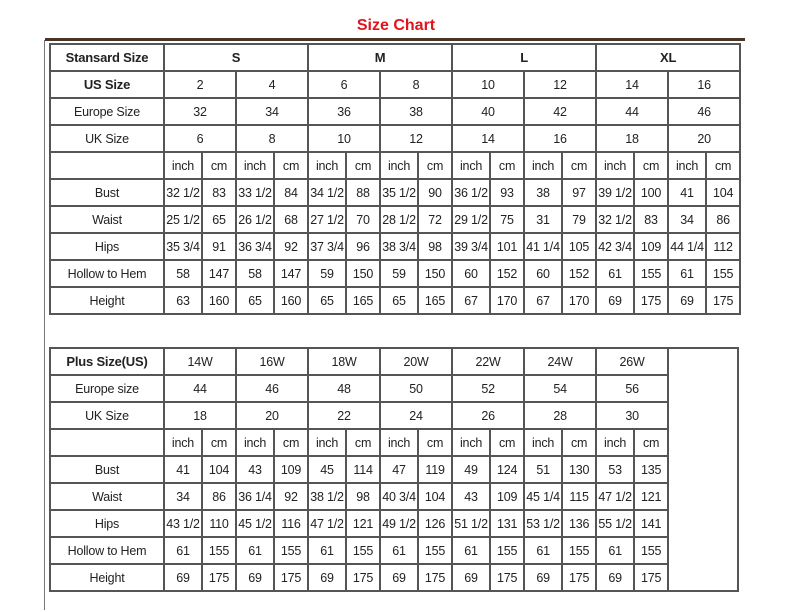  Describe the element at coordinates (615, 246) in the screenshot. I see `table-cell: 42 3/4` at that location.